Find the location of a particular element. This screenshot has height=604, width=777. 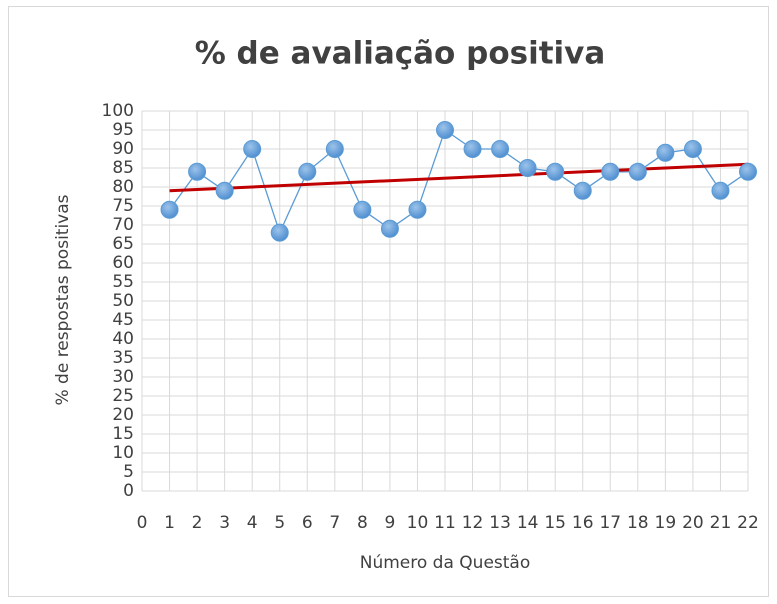

trend-line is located at coordinates (459, 177).